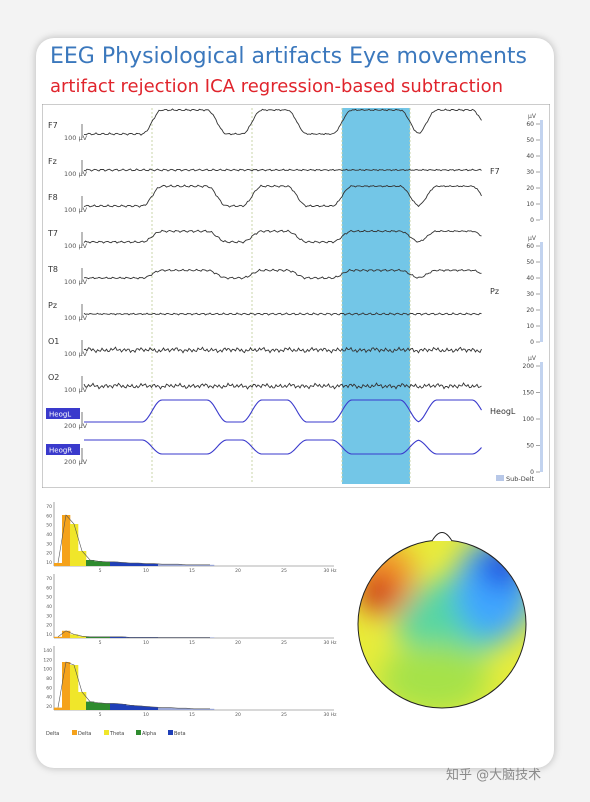 This screenshot has width=590, height=802. What do you see at coordinates (530, 326) in the screenshot?
I see `scale-tick-label: 10` at bounding box center [530, 326].